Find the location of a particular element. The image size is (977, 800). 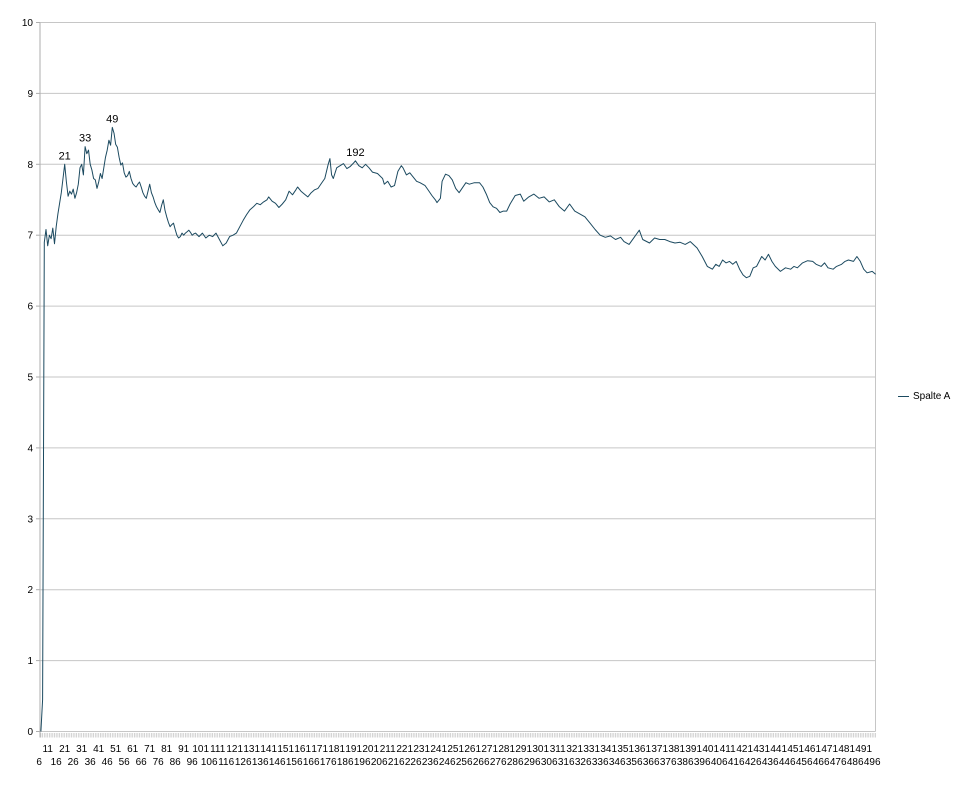

y-axis-label-1: 1 is located at coordinates (30, 661).